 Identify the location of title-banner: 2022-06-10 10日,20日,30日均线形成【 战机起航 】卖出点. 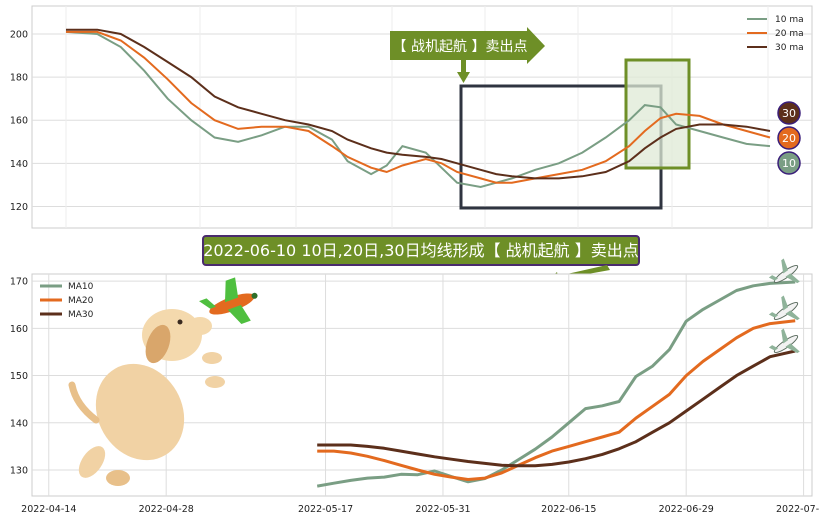
(421, 259).